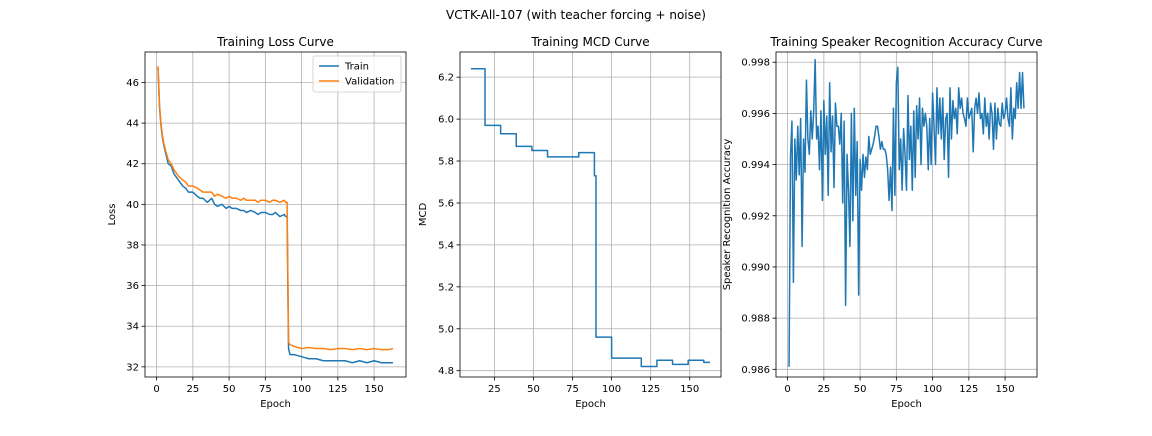 This screenshot has height=436, width=1152. Describe the element at coordinates (446, 329) in the screenshot. I see `y-tick-label: 5.0` at that location.